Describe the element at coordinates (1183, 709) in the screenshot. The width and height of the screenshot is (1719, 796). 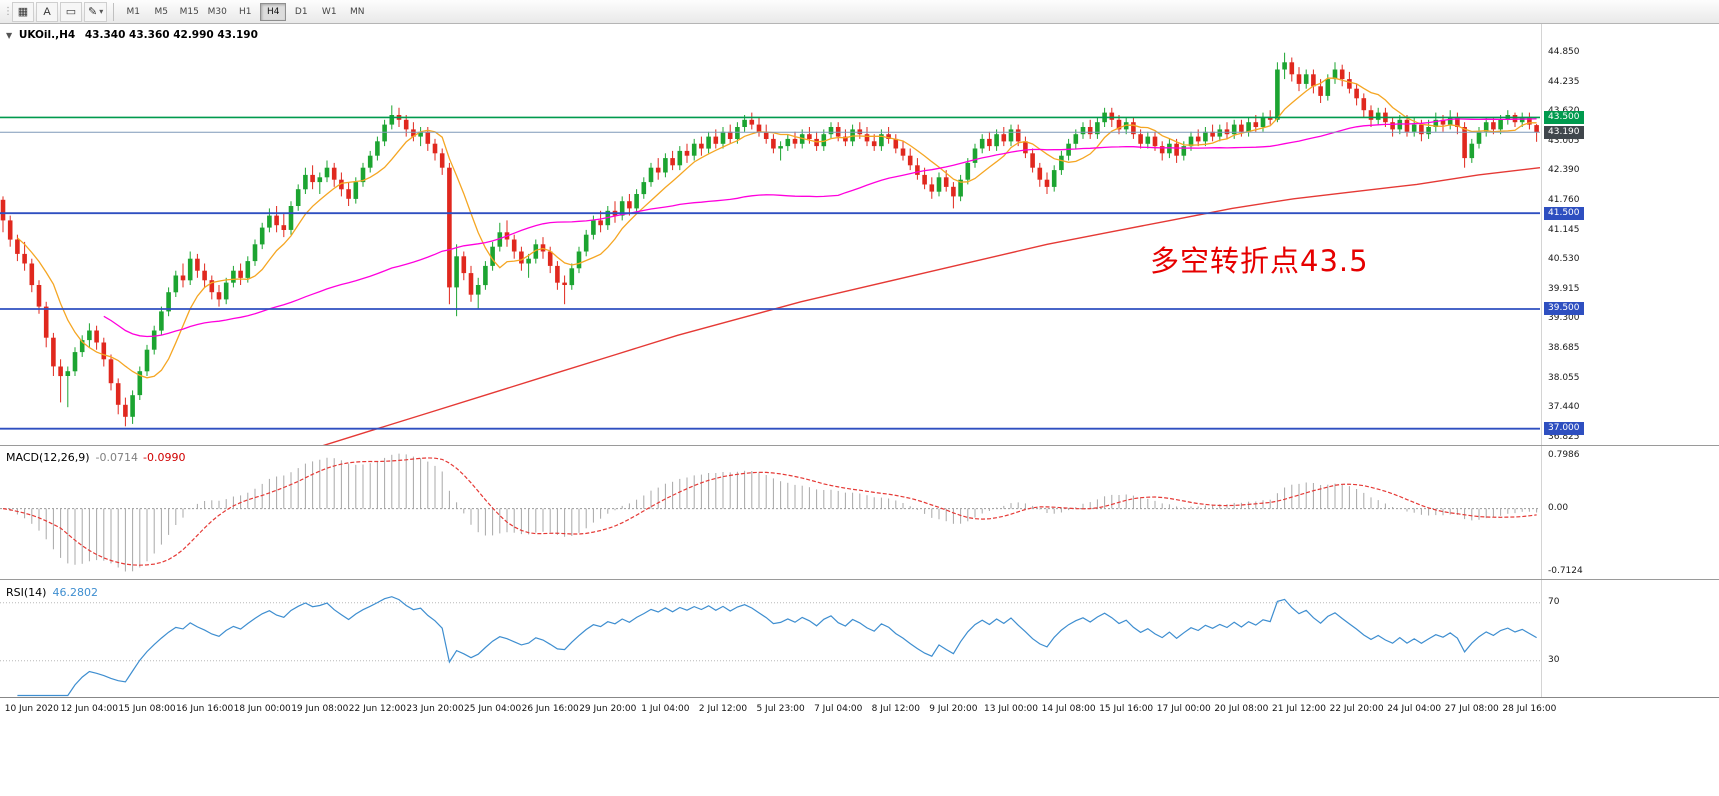
I see `time-axis-label: 17 Jul 00:00` at that location.